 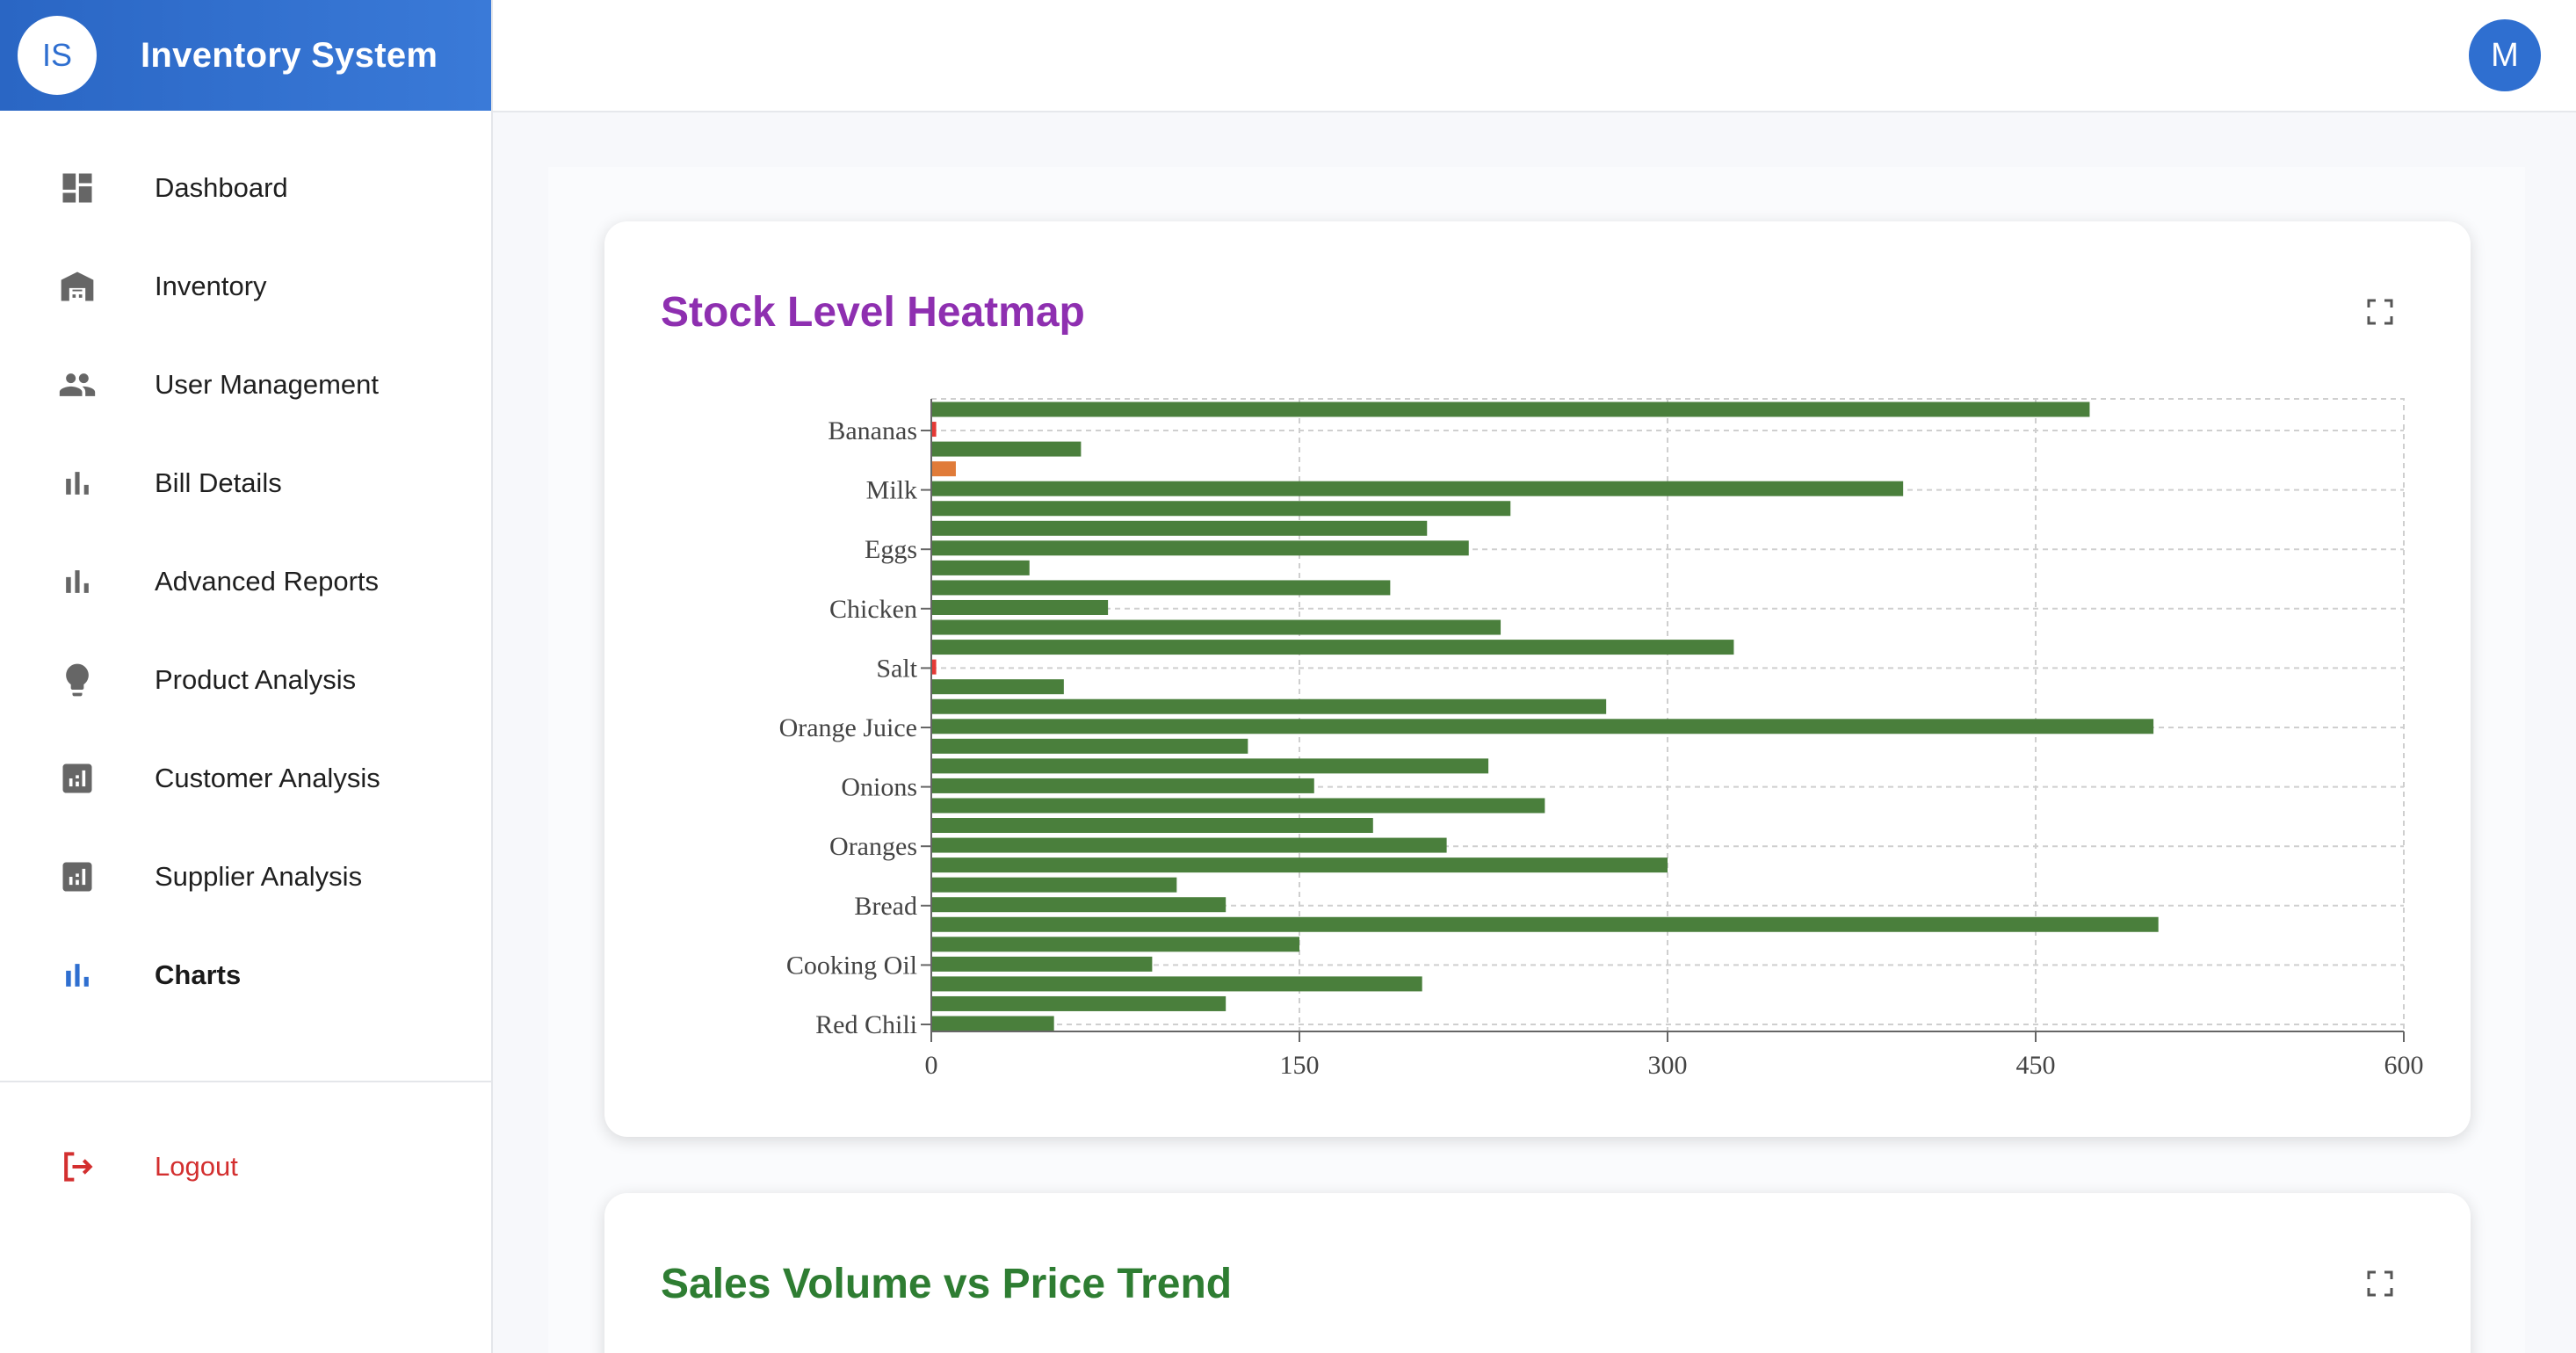 I want to click on x-tick-label: 450, so click(x=2036, y=1065).